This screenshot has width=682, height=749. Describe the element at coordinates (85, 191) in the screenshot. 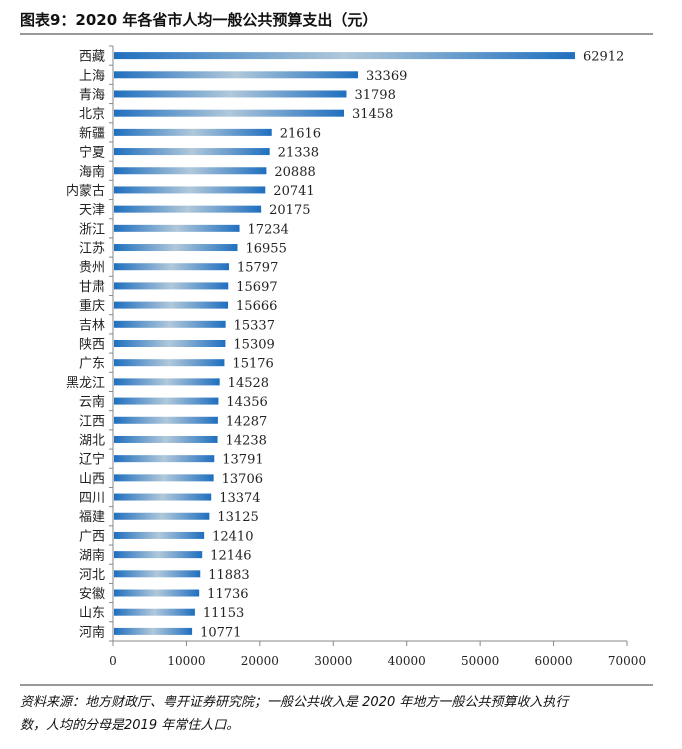

I see `category-label: 内蒙古` at that location.